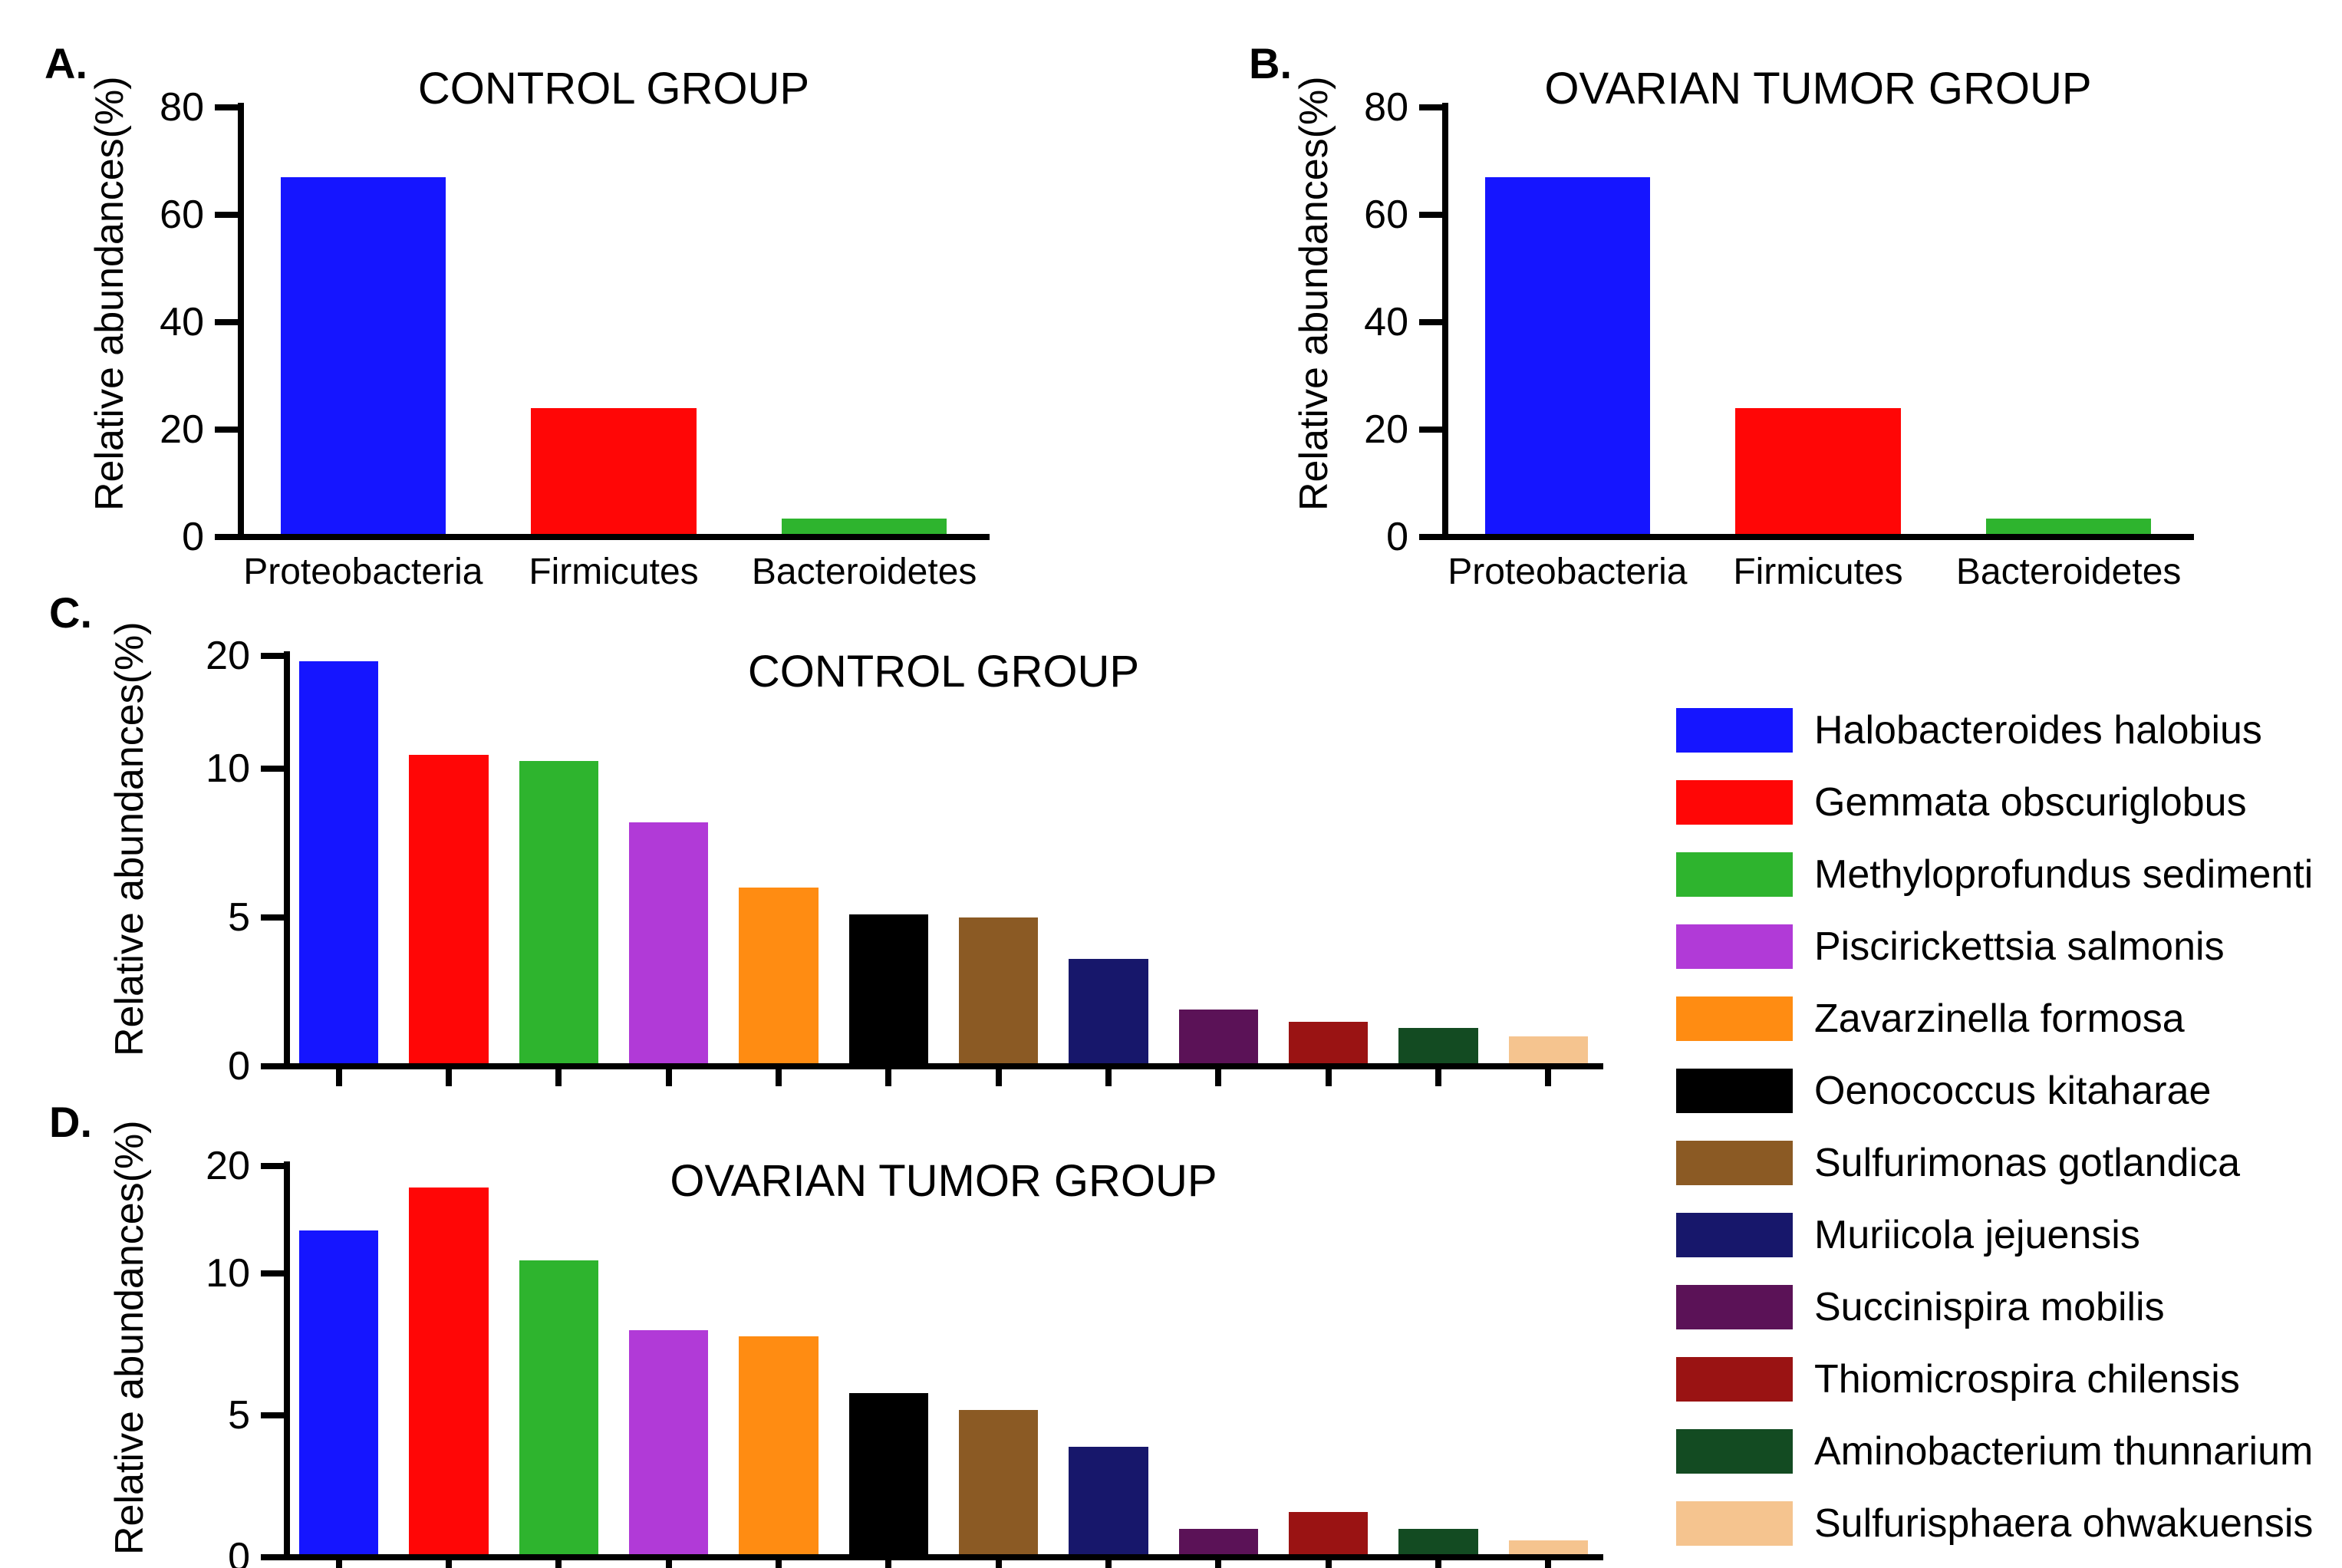 The width and height of the screenshot is (2342, 1568). Describe the element at coordinates (449, 1372) in the screenshot. I see `bar-gemmata-obscuriglobus` at that location.